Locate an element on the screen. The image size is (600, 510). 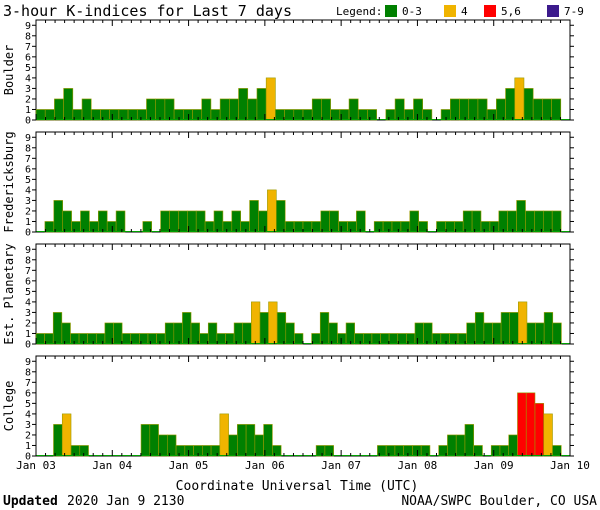
legend-text-7-9: 7-9 is located at coordinates (574, 11).